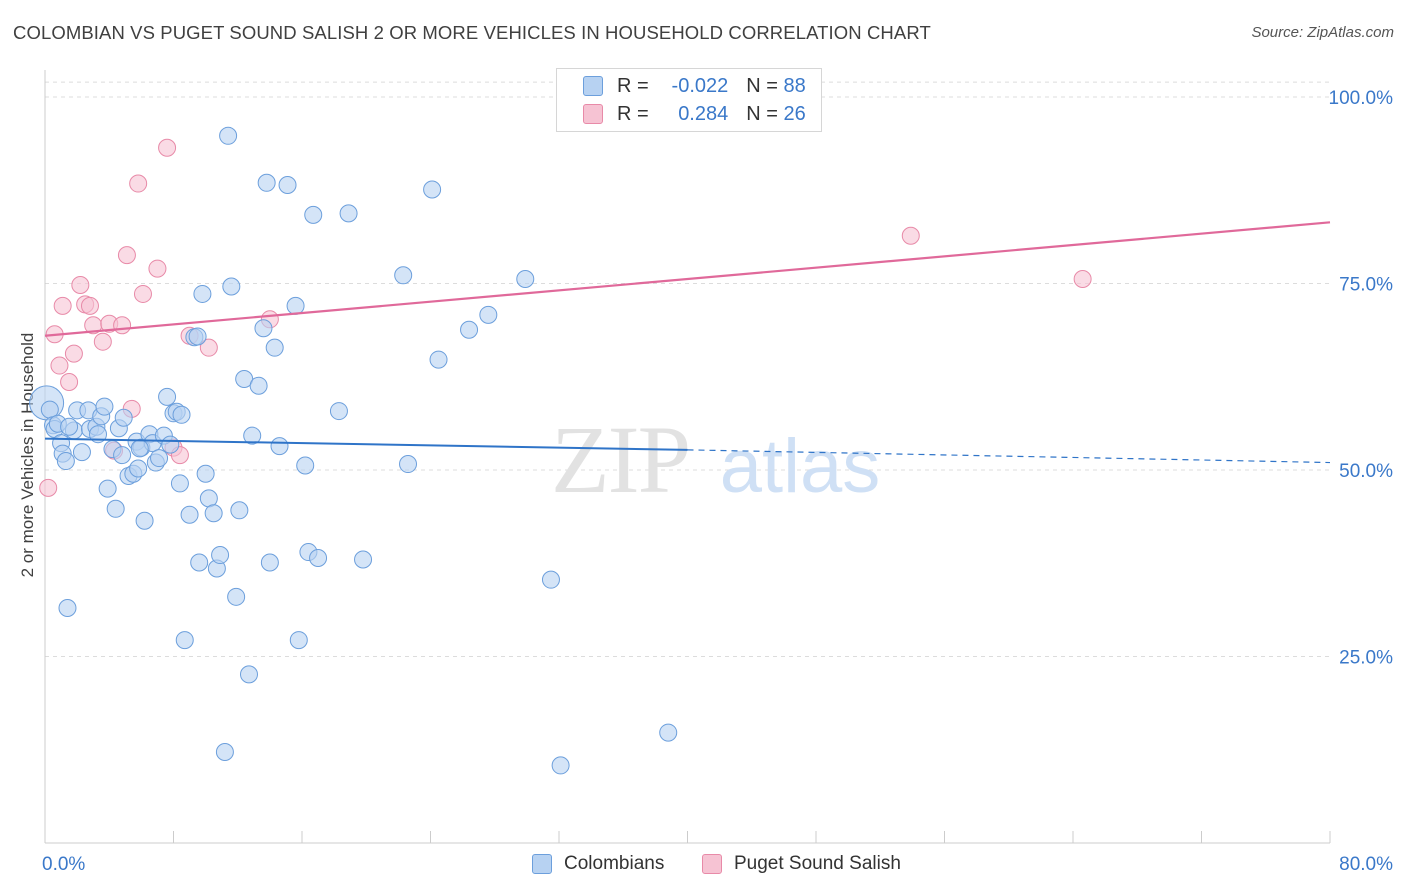 Image resolution: width=1406 pixels, height=892 pixels. I want to click on bottom-legend-colombians: Colombians, so click(598, 864).